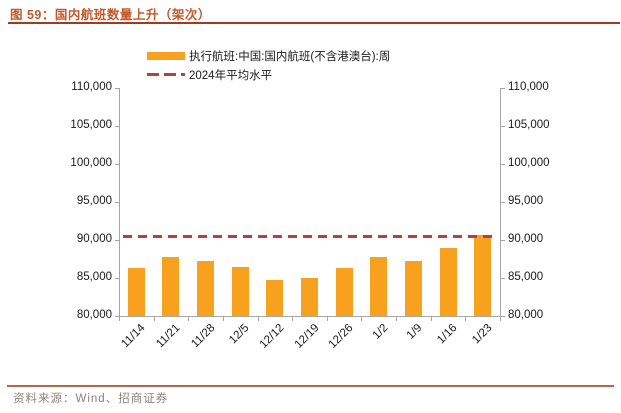 This screenshot has width=621, height=413. What do you see at coordinates (528, 87) in the screenshot?
I see `y-axis-label-right: 110,000` at bounding box center [528, 87].